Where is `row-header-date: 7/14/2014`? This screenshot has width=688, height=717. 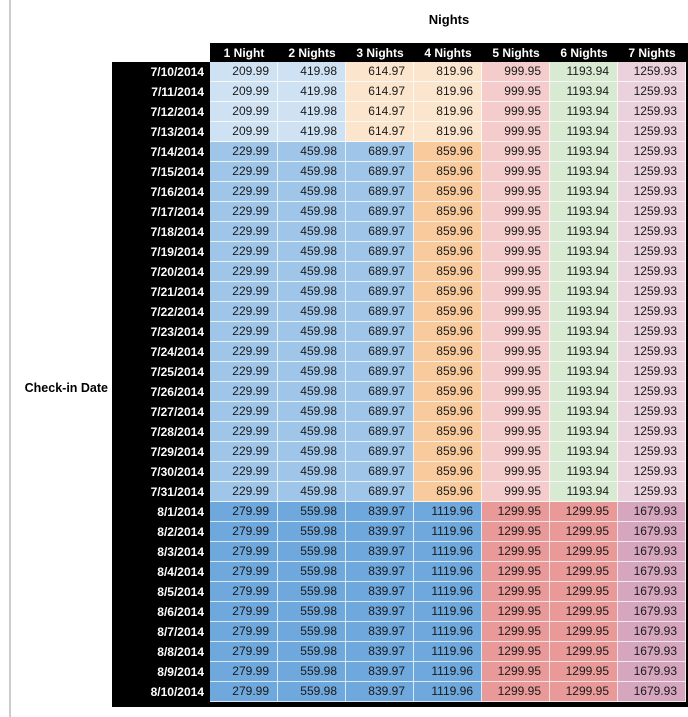 row-header-date: 7/14/2014 is located at coordinates (161, 152).